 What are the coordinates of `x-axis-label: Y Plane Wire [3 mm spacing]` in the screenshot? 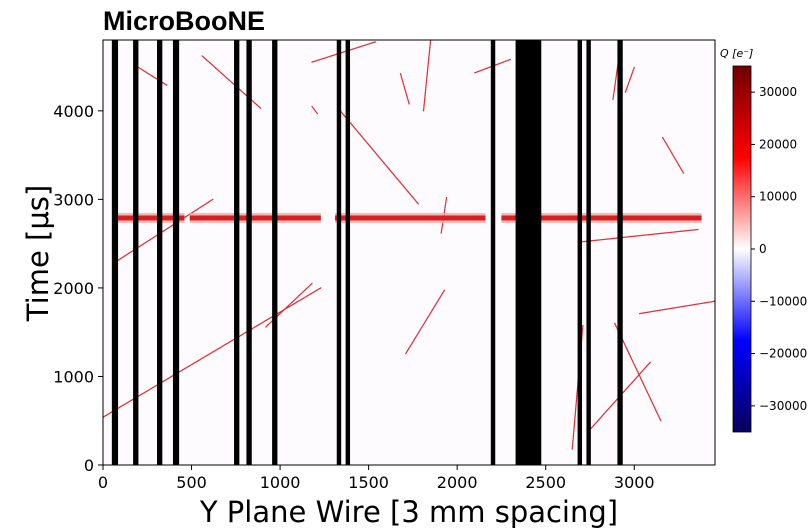 It's located at (408, 512).